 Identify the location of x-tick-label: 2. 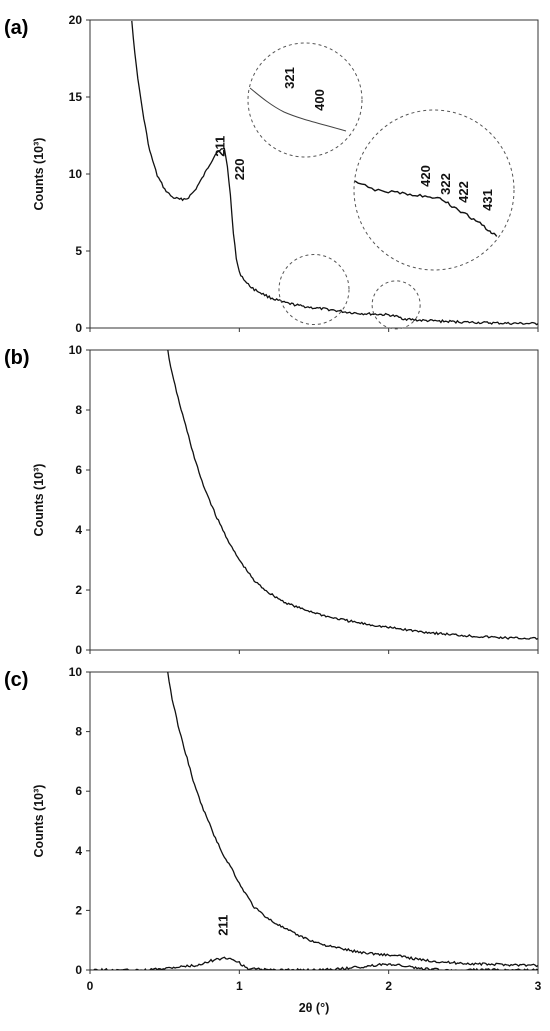
(388, 986).